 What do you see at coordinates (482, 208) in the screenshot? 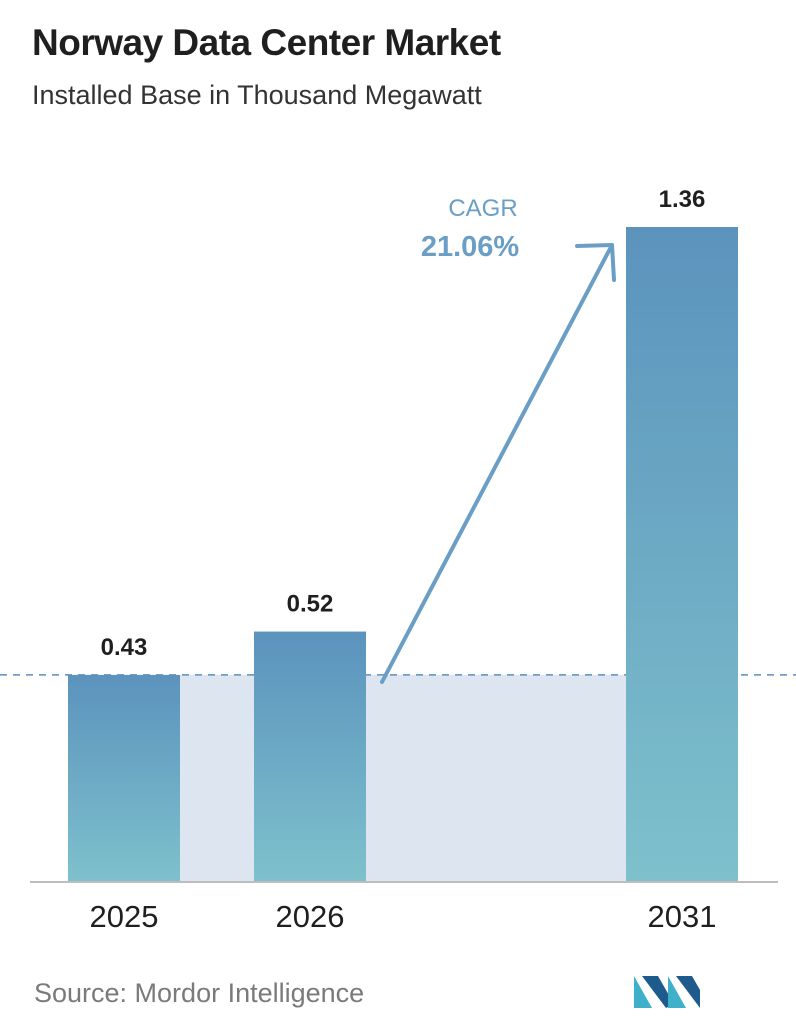
I see `cagr-label: CAGR` at bounding box center [482, 208].